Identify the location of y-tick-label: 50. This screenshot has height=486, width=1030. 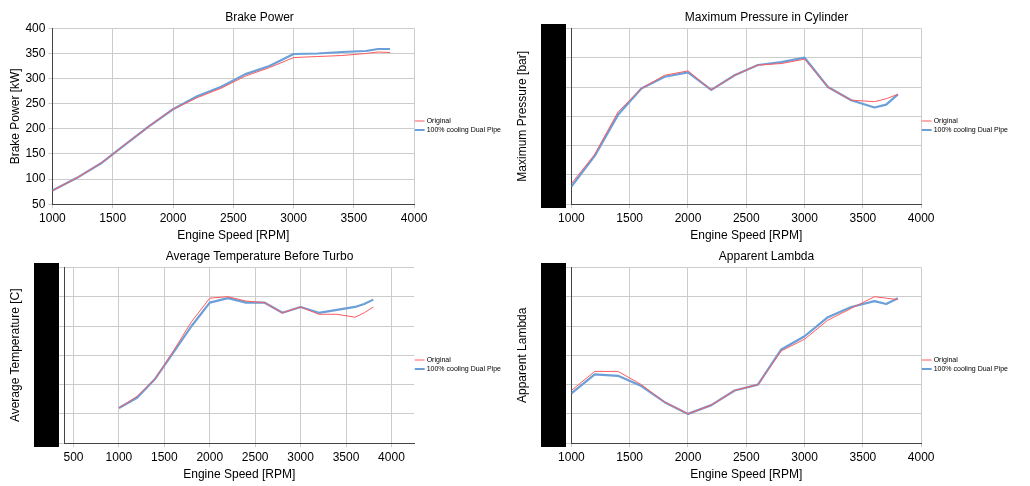
(39, 203).